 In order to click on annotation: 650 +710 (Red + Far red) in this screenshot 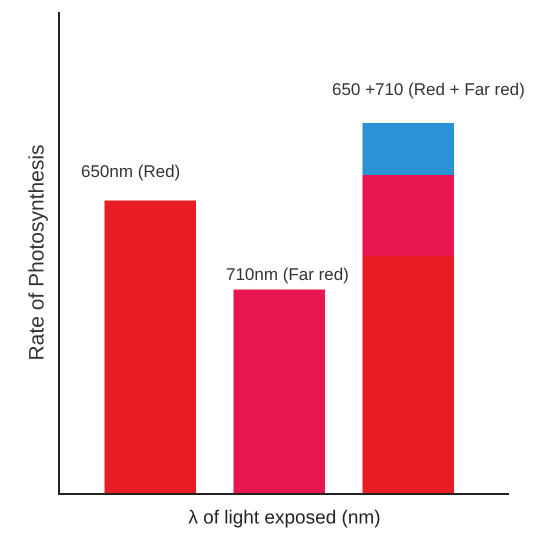, I will do `click(428, 89)`.